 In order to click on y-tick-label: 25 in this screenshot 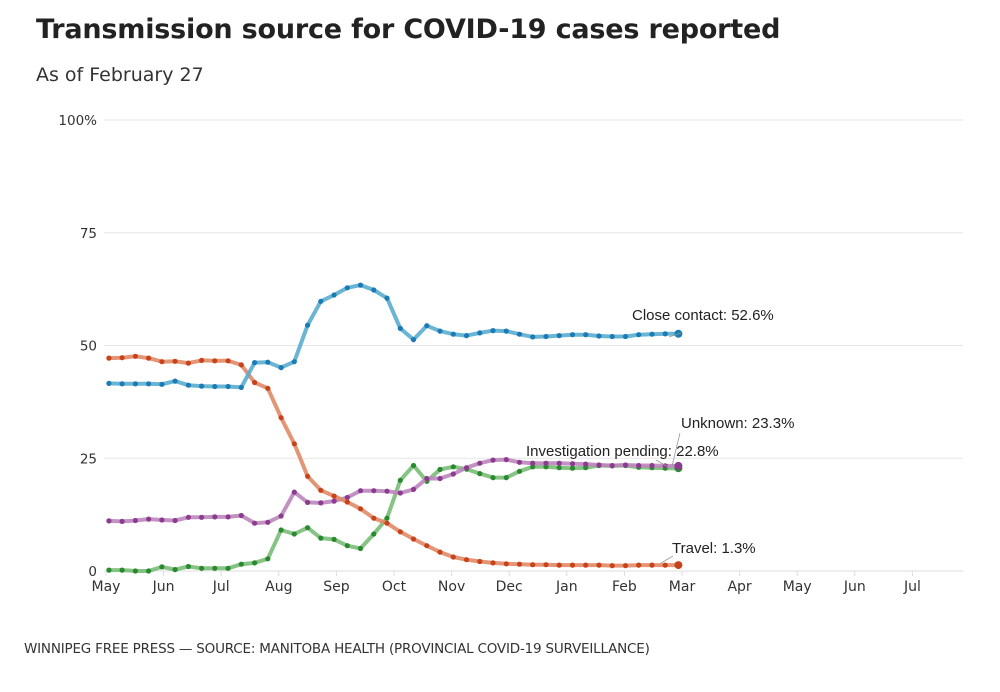, I will do `click(88, 459)`.